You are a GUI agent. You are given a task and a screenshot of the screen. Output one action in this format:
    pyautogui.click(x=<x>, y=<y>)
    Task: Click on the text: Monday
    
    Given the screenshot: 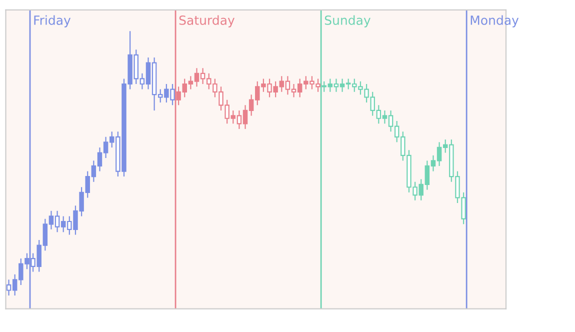 What is the action you would take?
    pyautogui.click(x=494, y=21)
    